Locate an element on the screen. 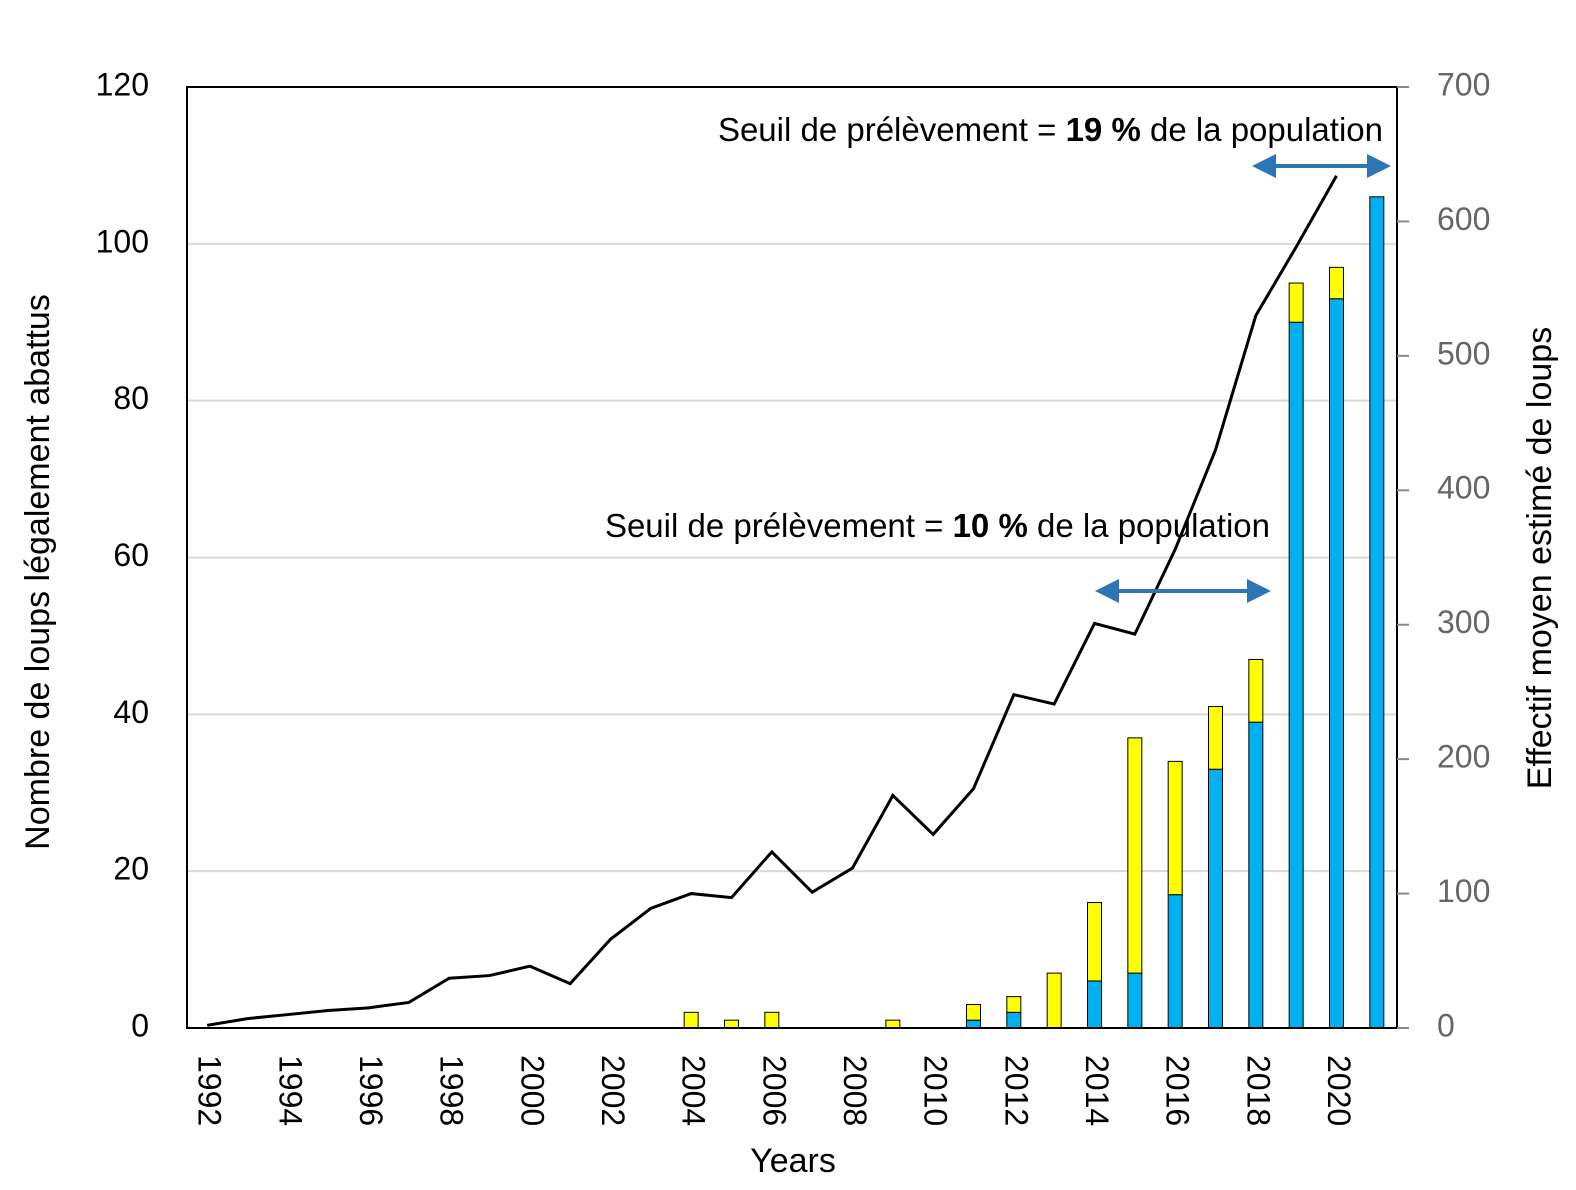 The image size is (1576, 1190). y2-tick-label: 0 is located at coordinates (1446, 1025).